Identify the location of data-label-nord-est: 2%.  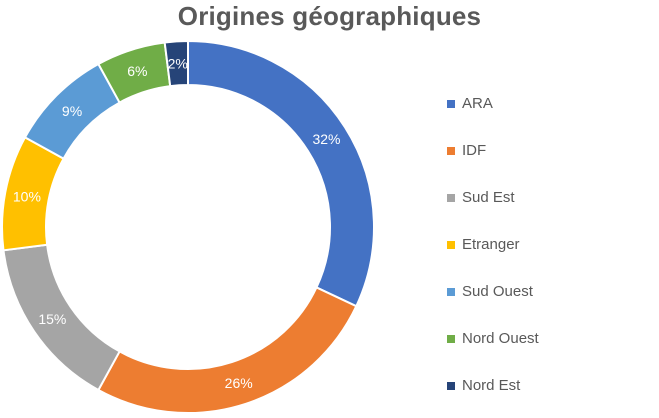
(178, 63).